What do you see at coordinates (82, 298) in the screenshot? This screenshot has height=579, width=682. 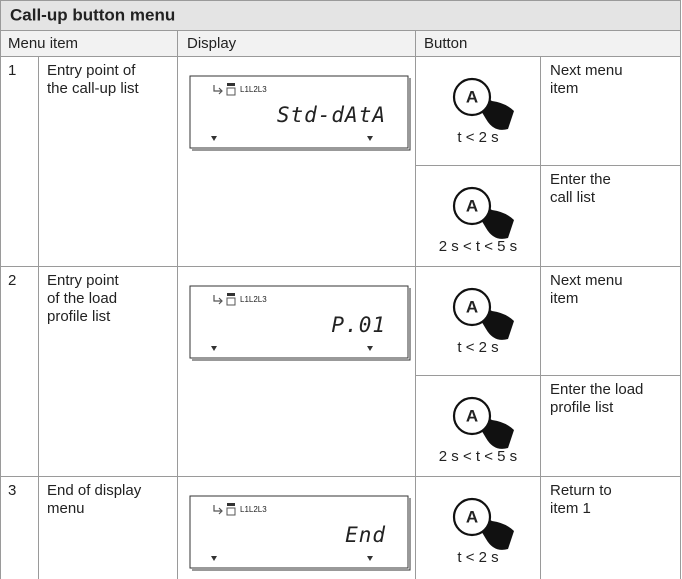 I see `item-label: of the load` at bounding box center [82, 298].